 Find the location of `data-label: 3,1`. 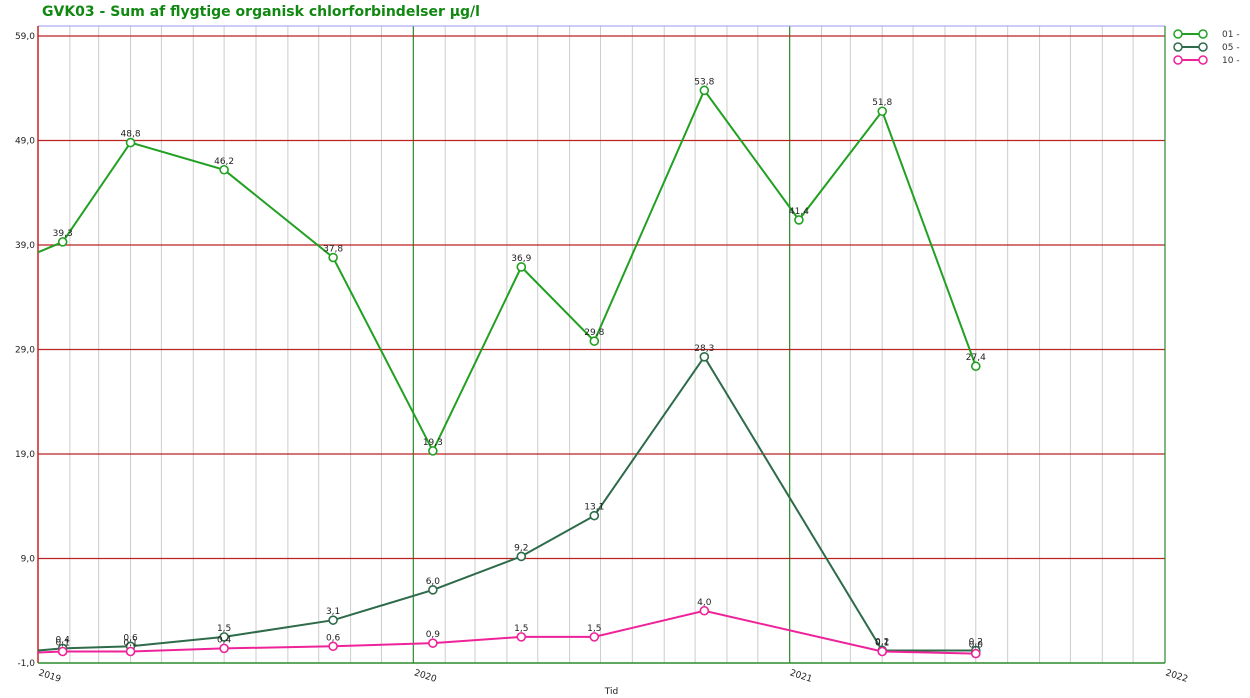

data-label: 3,1 is located at coordinates (333, 612).